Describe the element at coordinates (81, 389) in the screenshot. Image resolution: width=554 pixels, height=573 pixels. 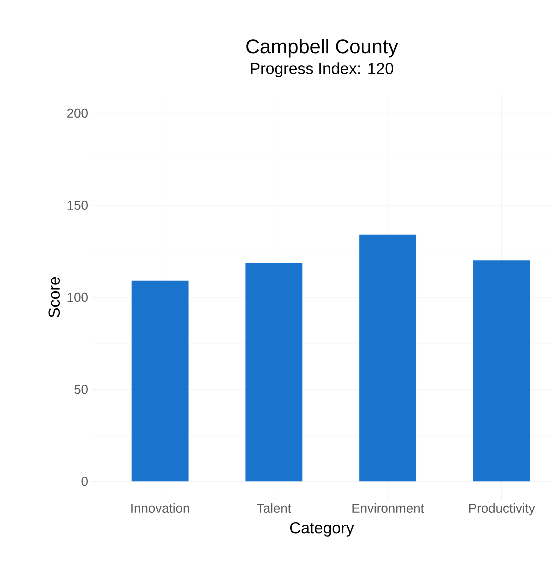
I see `y-tick-label: 50` at that location.